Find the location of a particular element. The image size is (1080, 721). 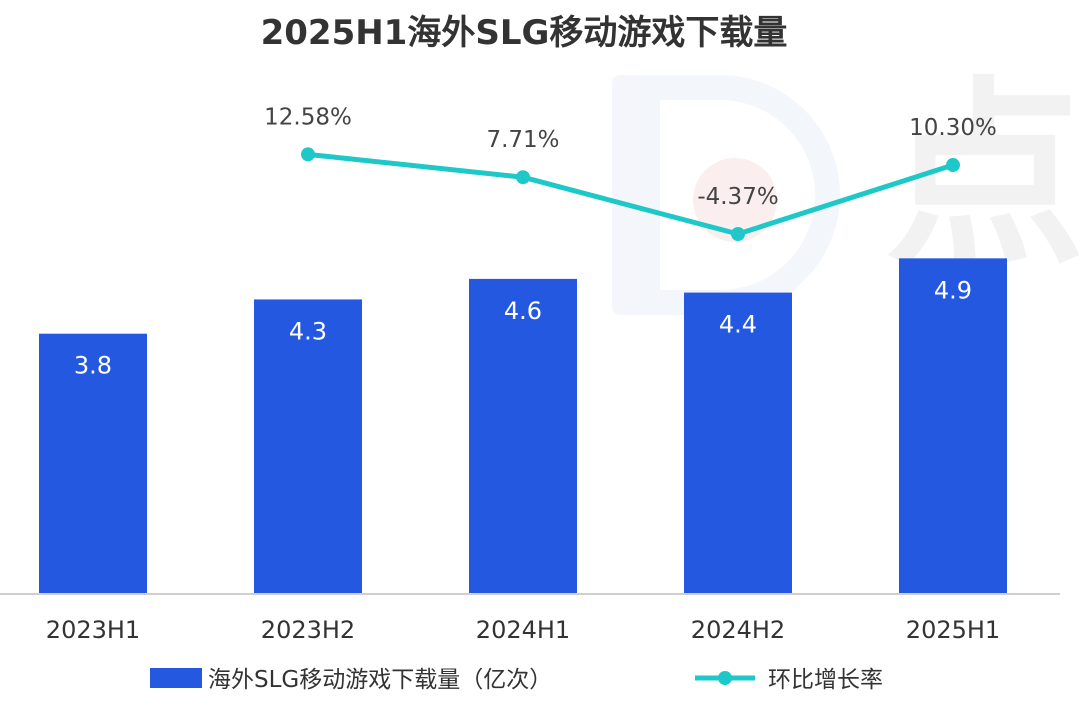

x-tick-label: 2025H1 is located at coordinates (953, 630).